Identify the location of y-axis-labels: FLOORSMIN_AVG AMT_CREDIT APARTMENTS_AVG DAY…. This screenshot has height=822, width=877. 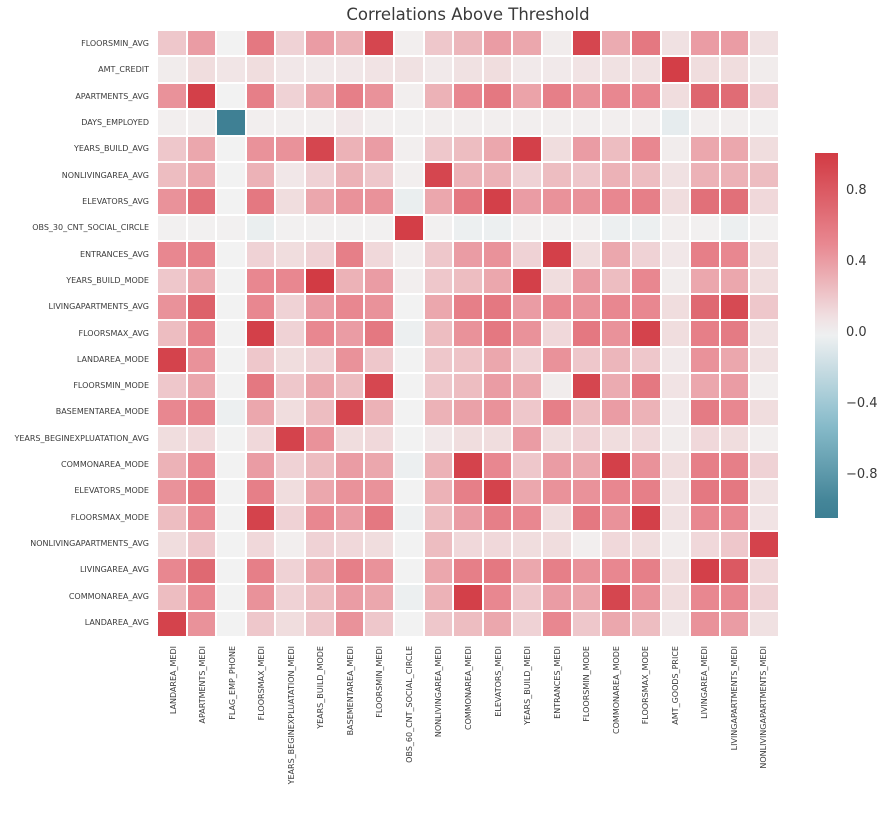
(75, 333).